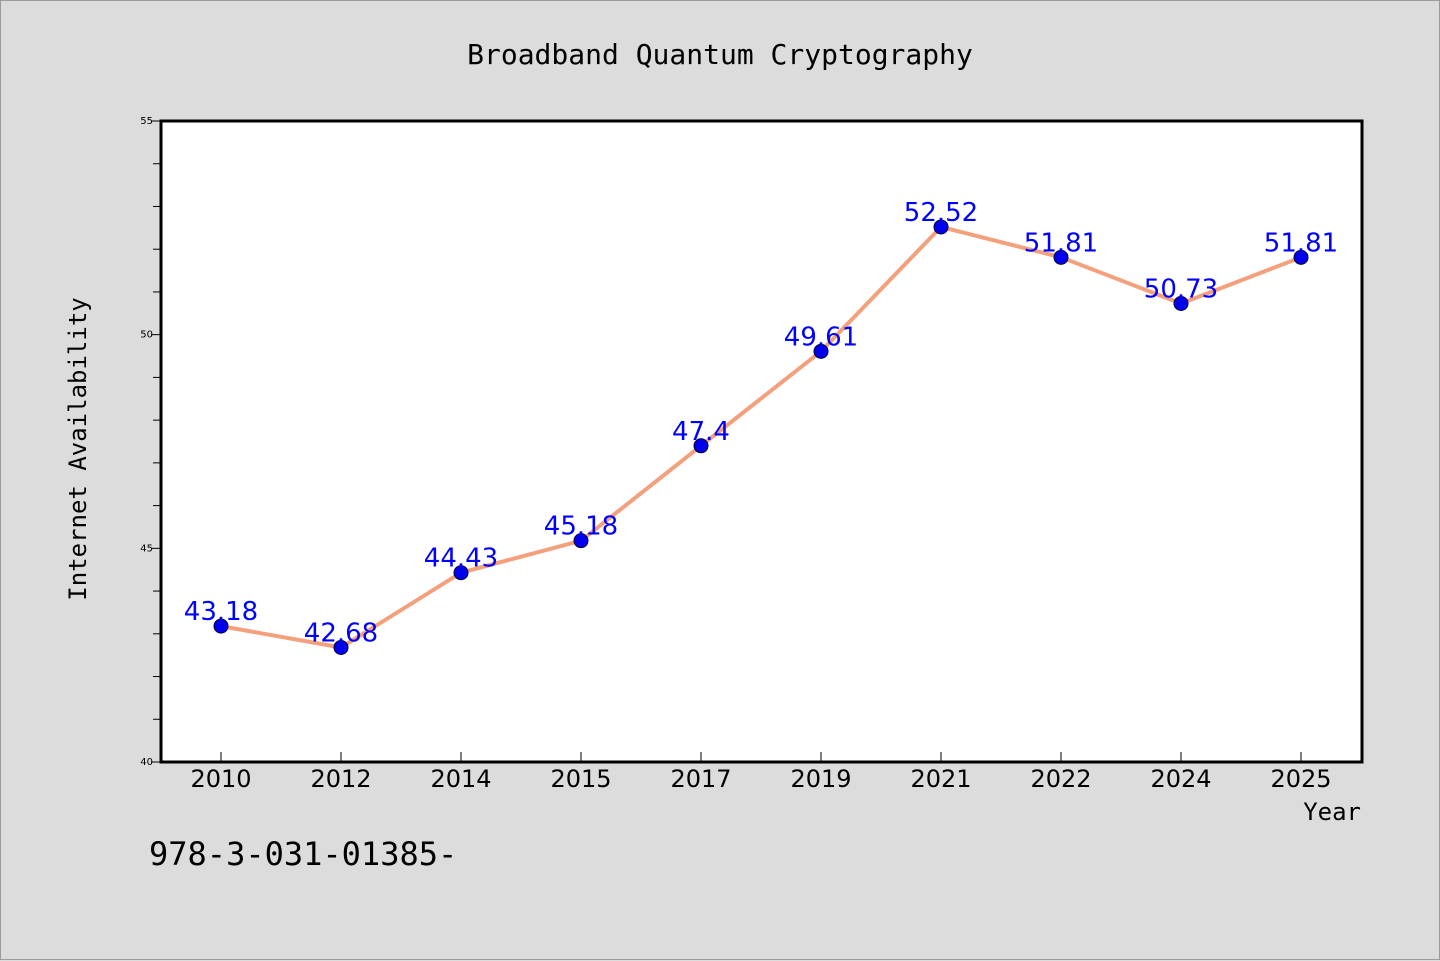 The height and width of the screenshot is (961, 1440). What do you see at coordinates (720, 54) in the screenshot?
I see `chart-title: Broadband Quantum Cryptography` at bounding box center [720, 54].